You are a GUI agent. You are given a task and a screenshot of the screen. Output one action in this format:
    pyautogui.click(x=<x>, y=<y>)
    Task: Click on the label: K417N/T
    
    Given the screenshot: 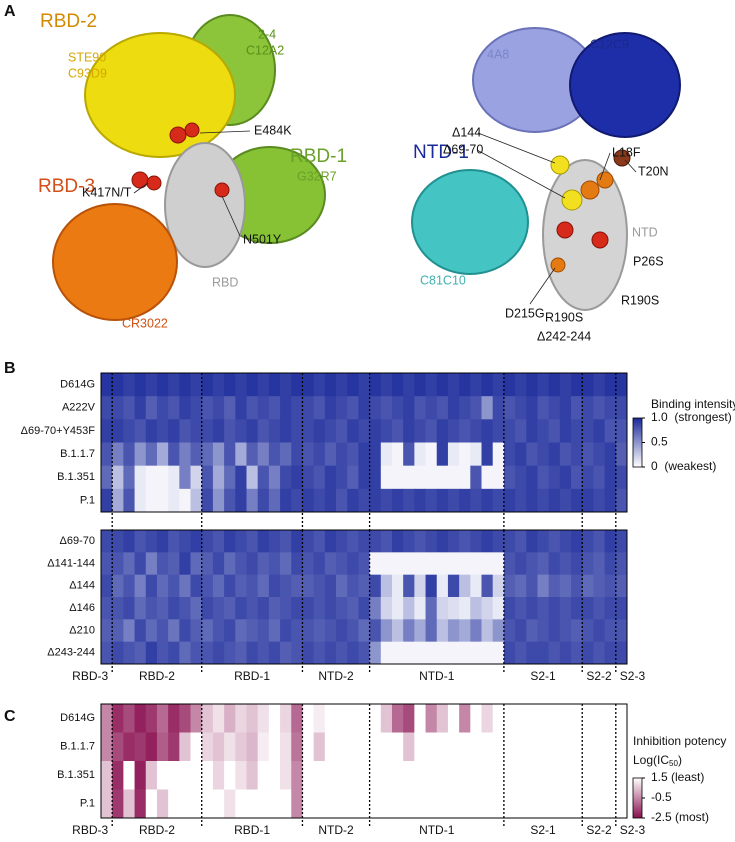 What is the action you would take?
    pyautogui.click(x=107, y=192)
    